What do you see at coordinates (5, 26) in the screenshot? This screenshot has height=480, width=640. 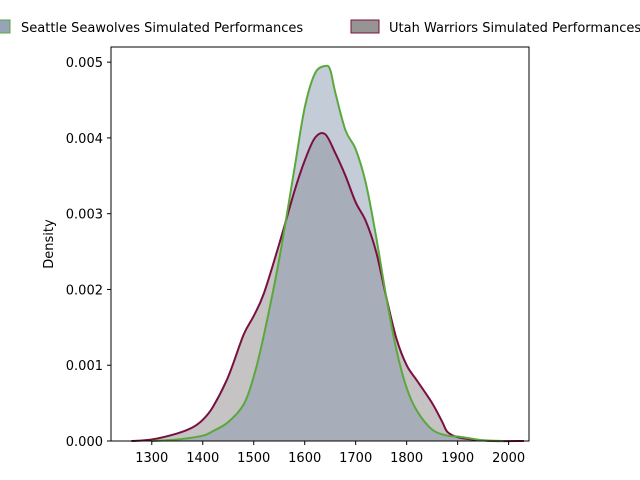 I see `legend-swatch-seattle` at bounding box center [5, 26].